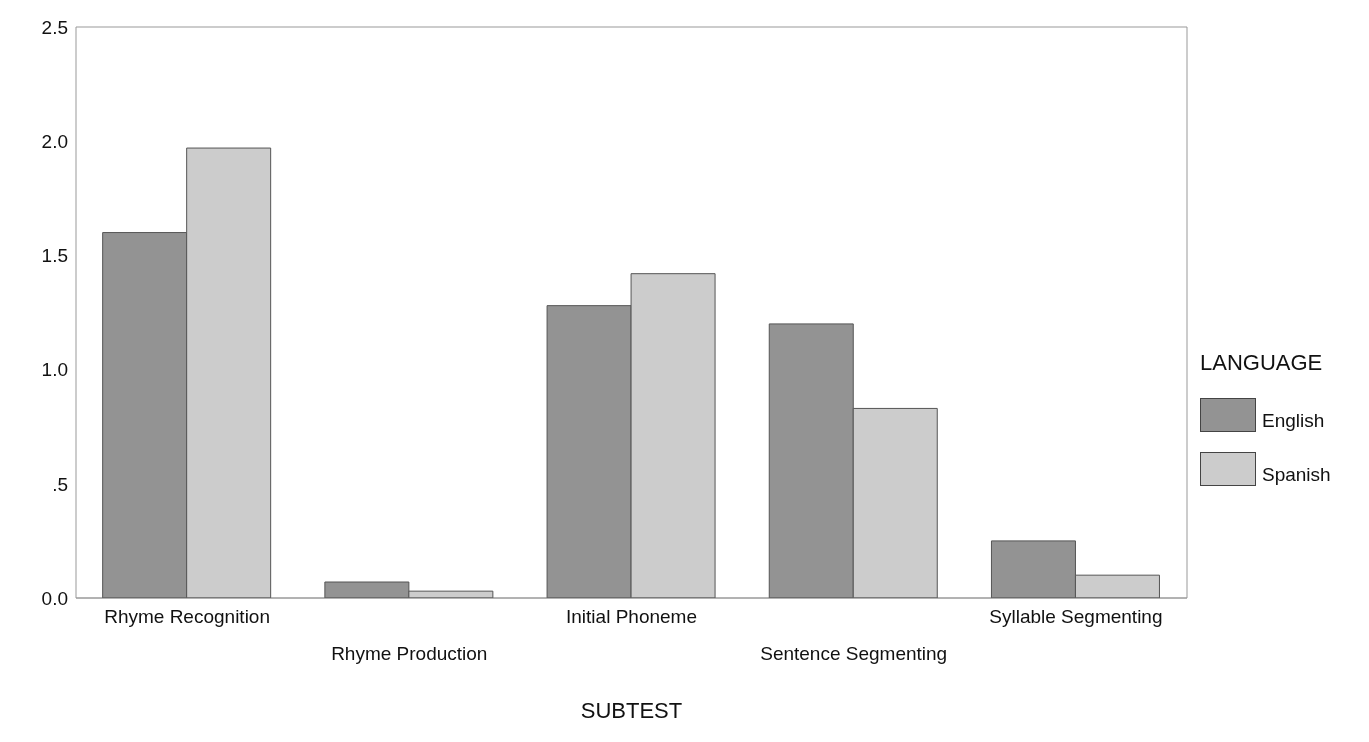  What do you see at coordinates (1293, 421) in the screenshot?
I see `legend-label: English` at bounding box center [1293, 421].